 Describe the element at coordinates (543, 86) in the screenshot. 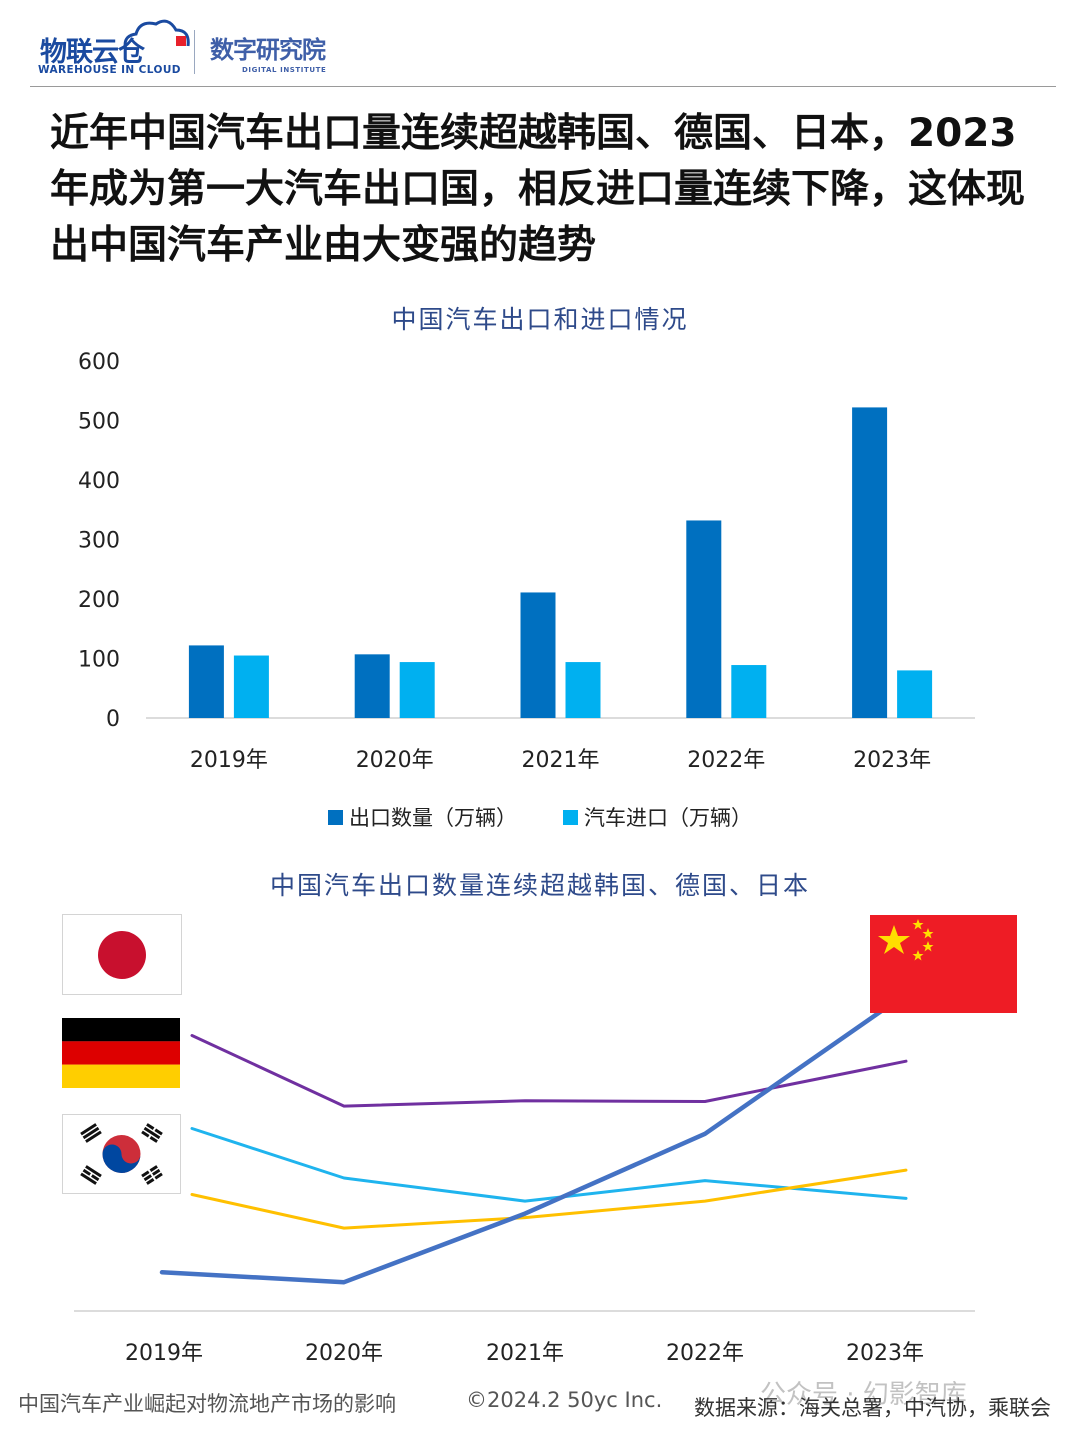

I see `header-divider` at that location.